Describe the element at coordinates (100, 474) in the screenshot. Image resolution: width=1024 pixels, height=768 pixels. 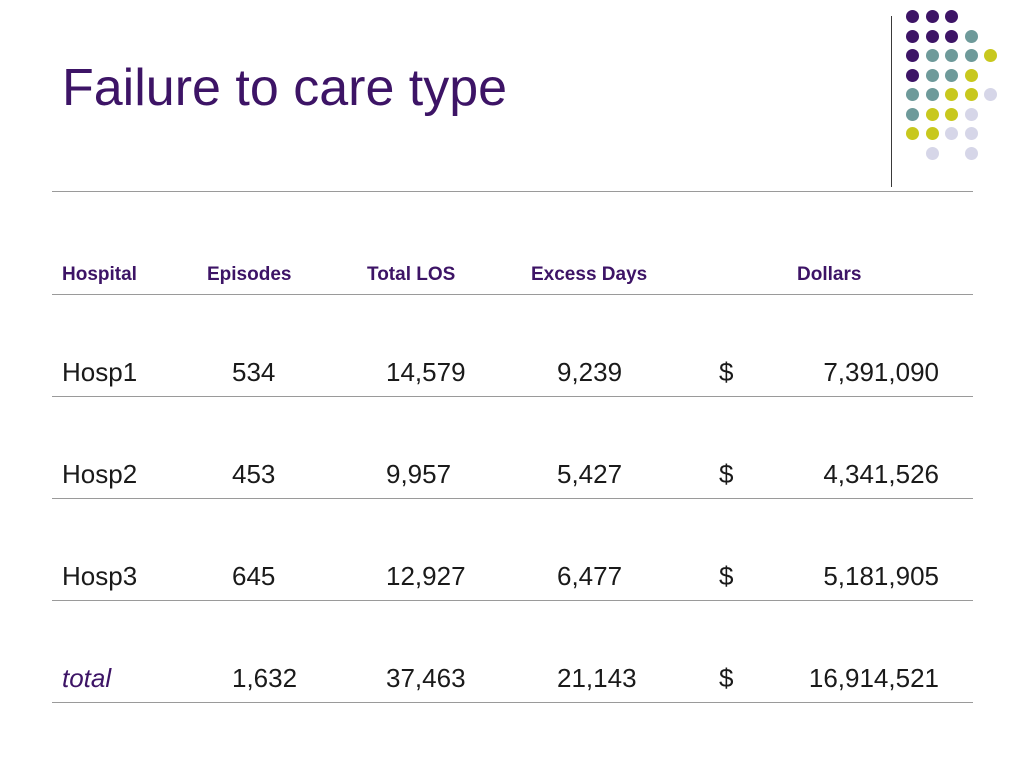
I see `cell-hospital: Hosp2` at that location.